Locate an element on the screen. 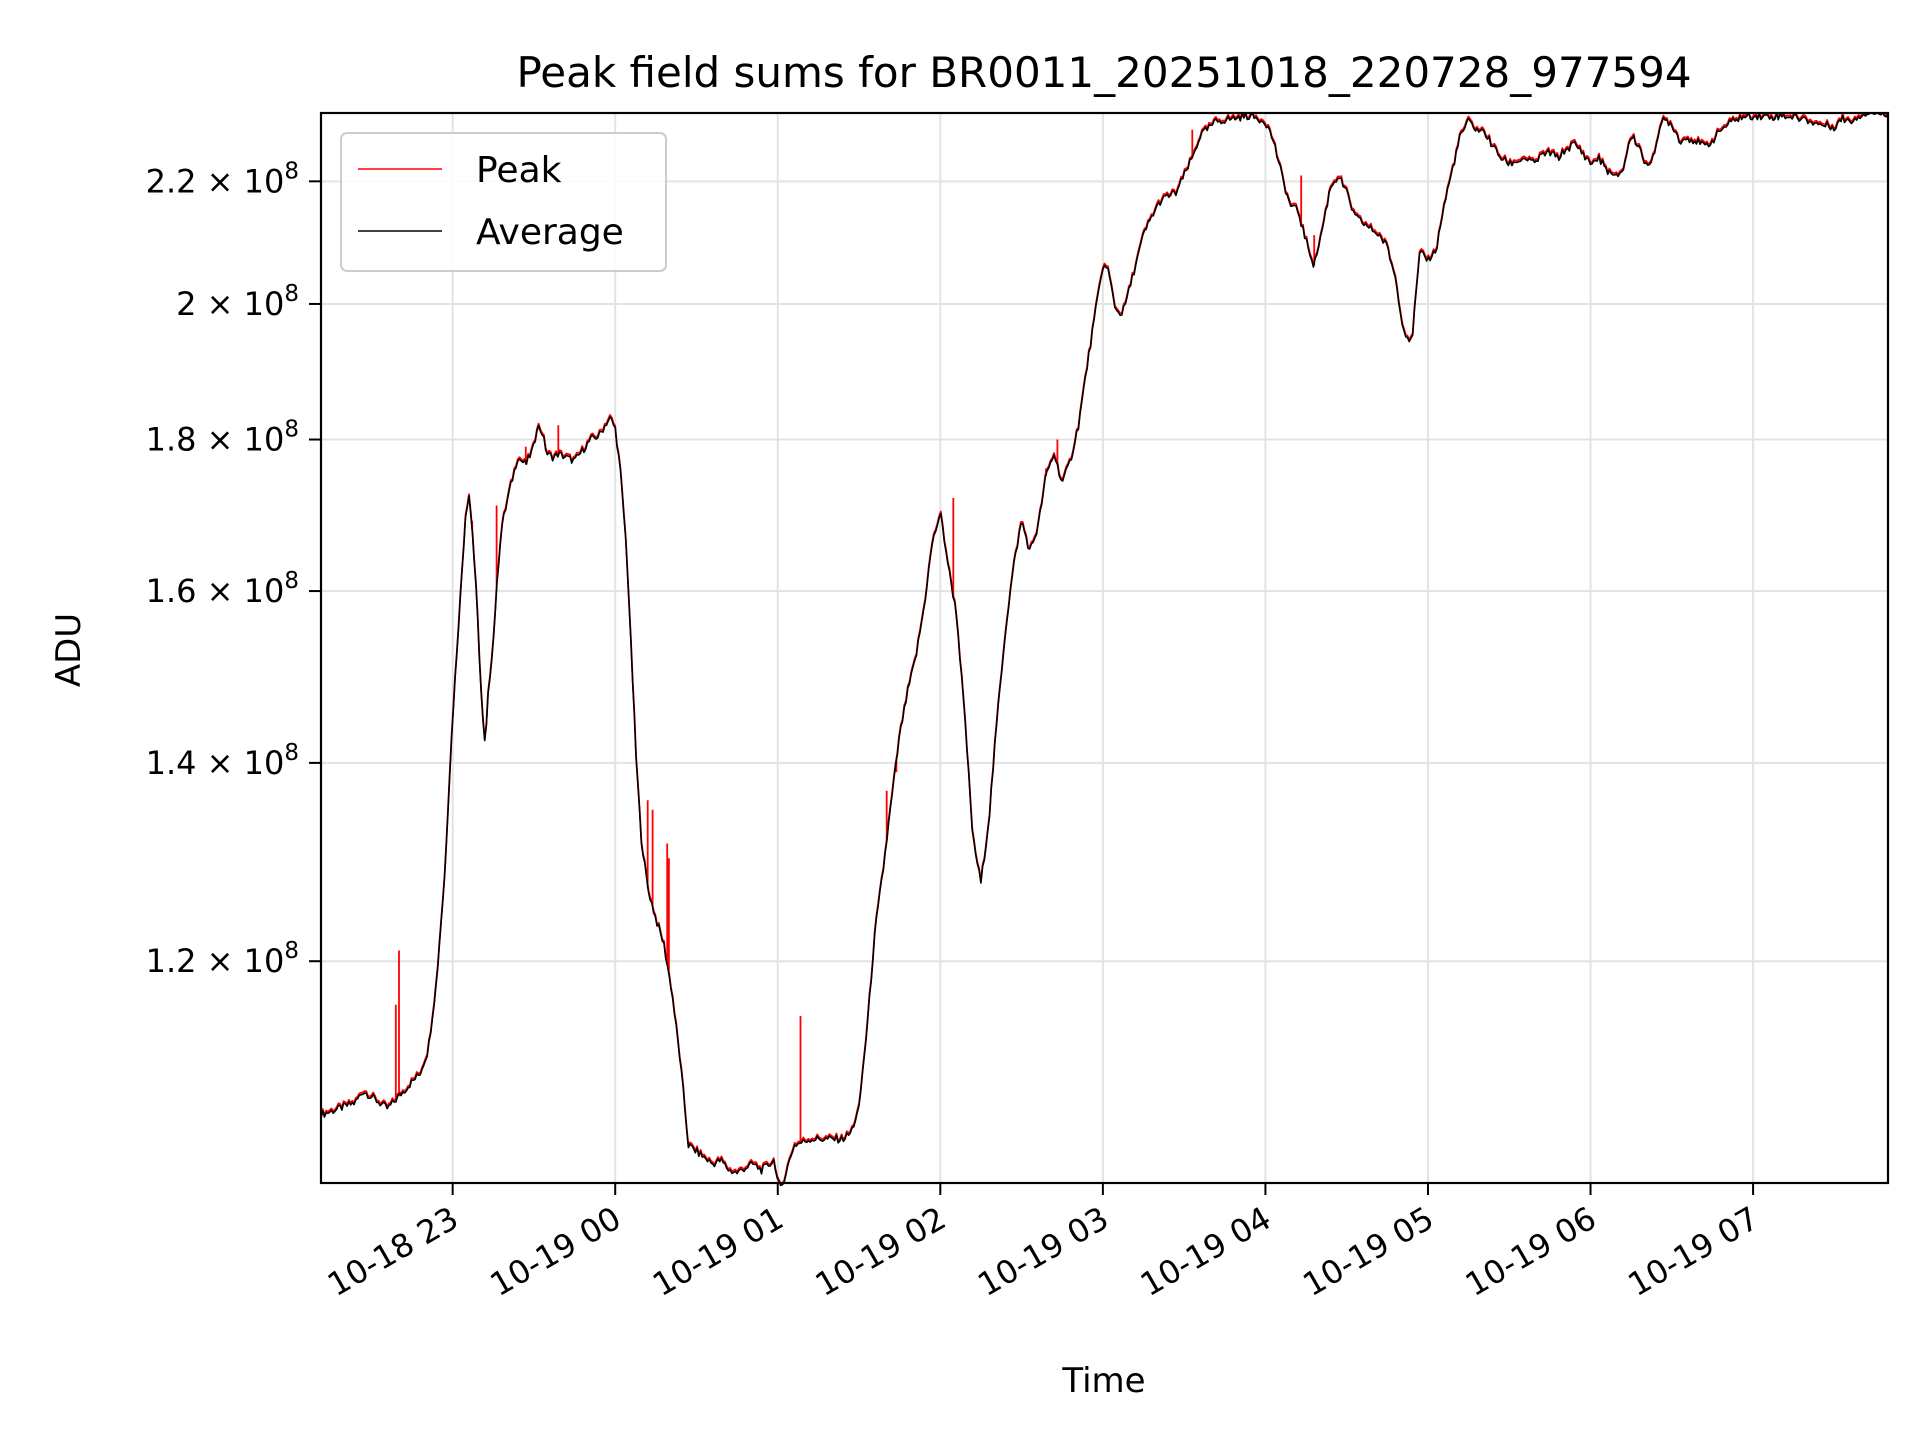  y-tick-label: 1.8 × 10⁸ is located at coordinates (222, 438).